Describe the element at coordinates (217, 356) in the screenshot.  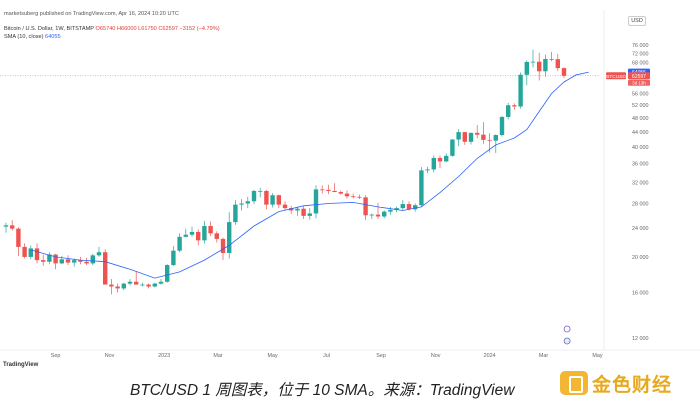
I see `time-tick-label: Mar` at that location.